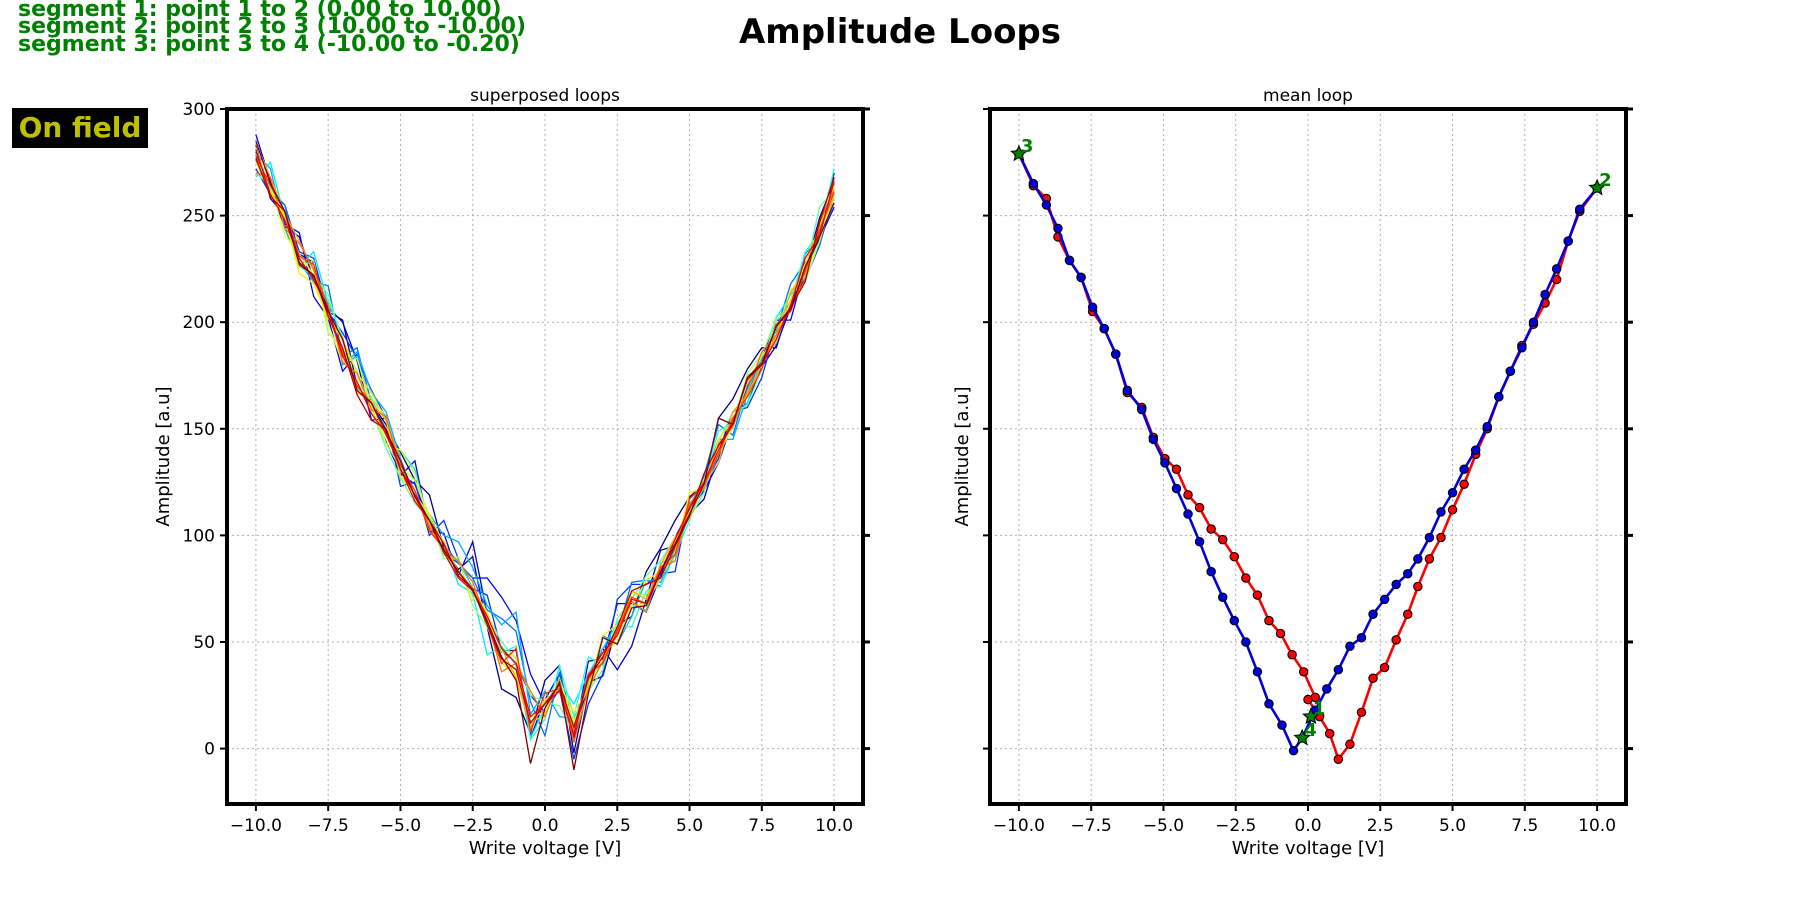 Image resolution: width=1800 pixels, height=900 pixels. Describe the element at coordinates (204, 643) in the screenshot. I see `y-tick-label: 50` at that location.